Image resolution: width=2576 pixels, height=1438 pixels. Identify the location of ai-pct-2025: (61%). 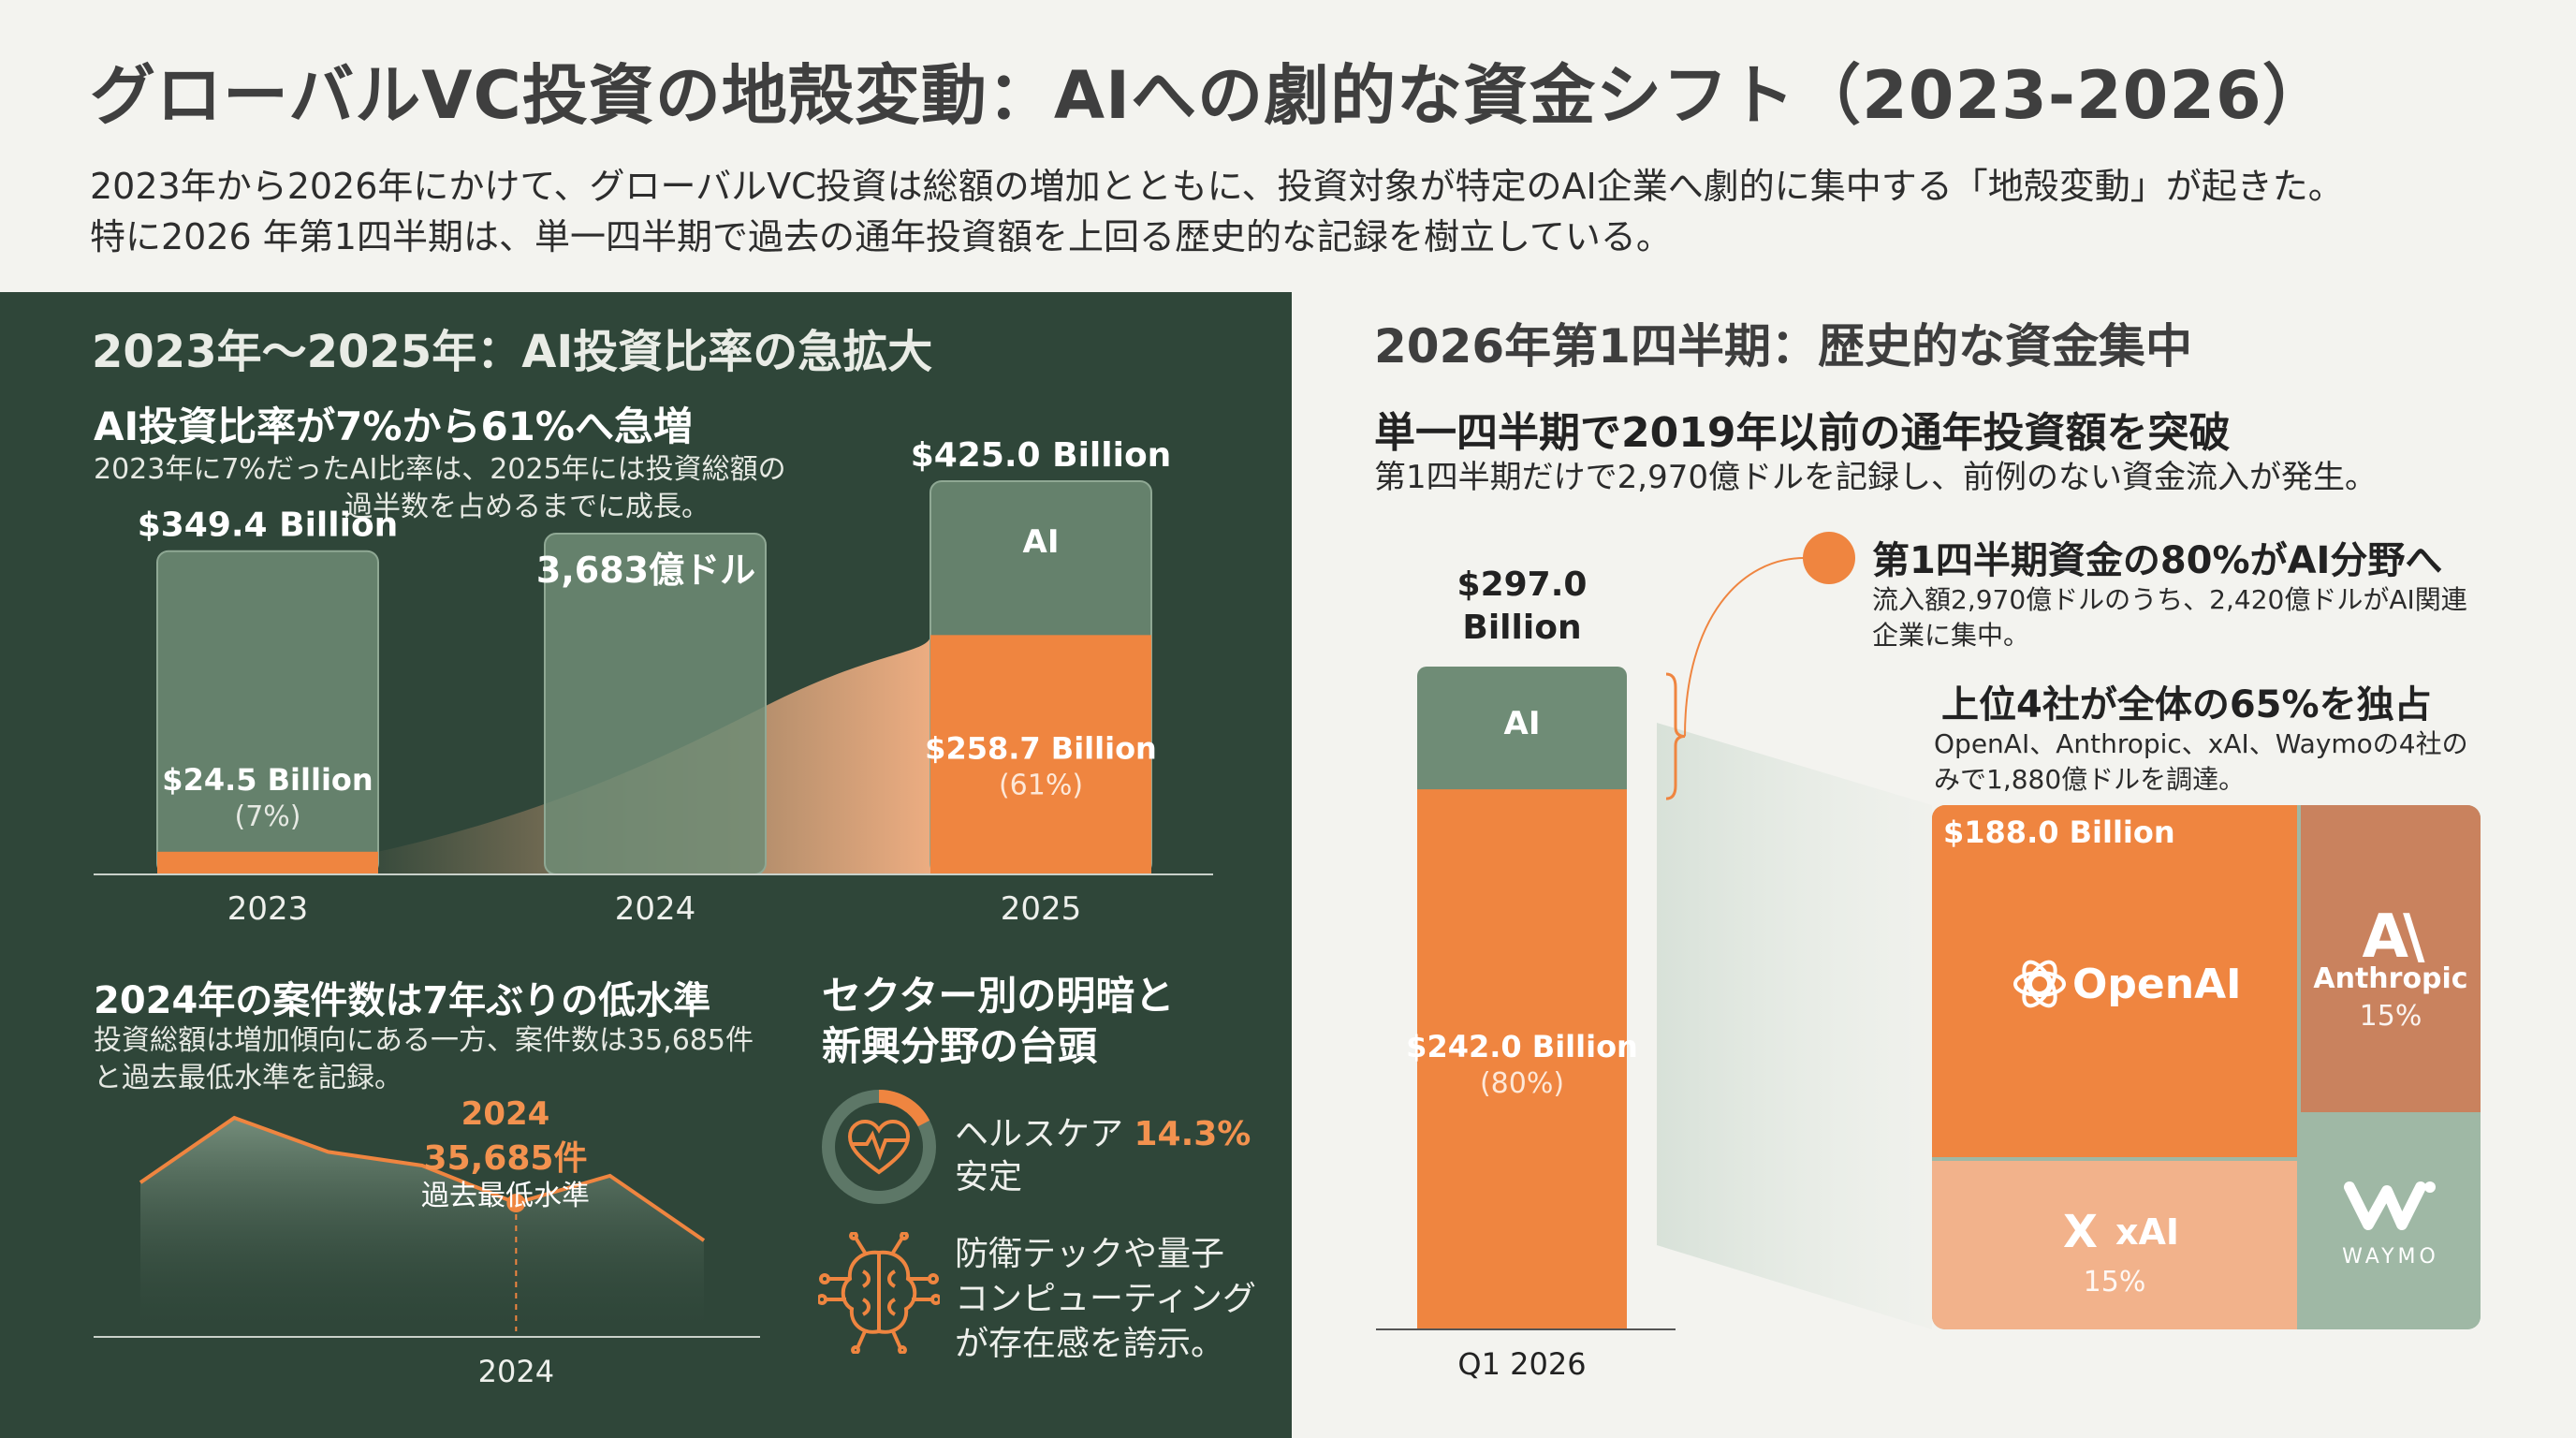
(1041, 785).